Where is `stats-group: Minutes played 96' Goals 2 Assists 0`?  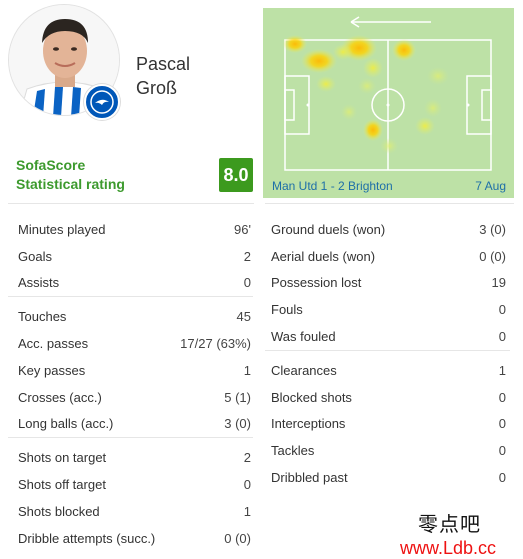
stats-group: Minutes played 96' Goals 2 Assists 0 is located at coordinates (130, 257).